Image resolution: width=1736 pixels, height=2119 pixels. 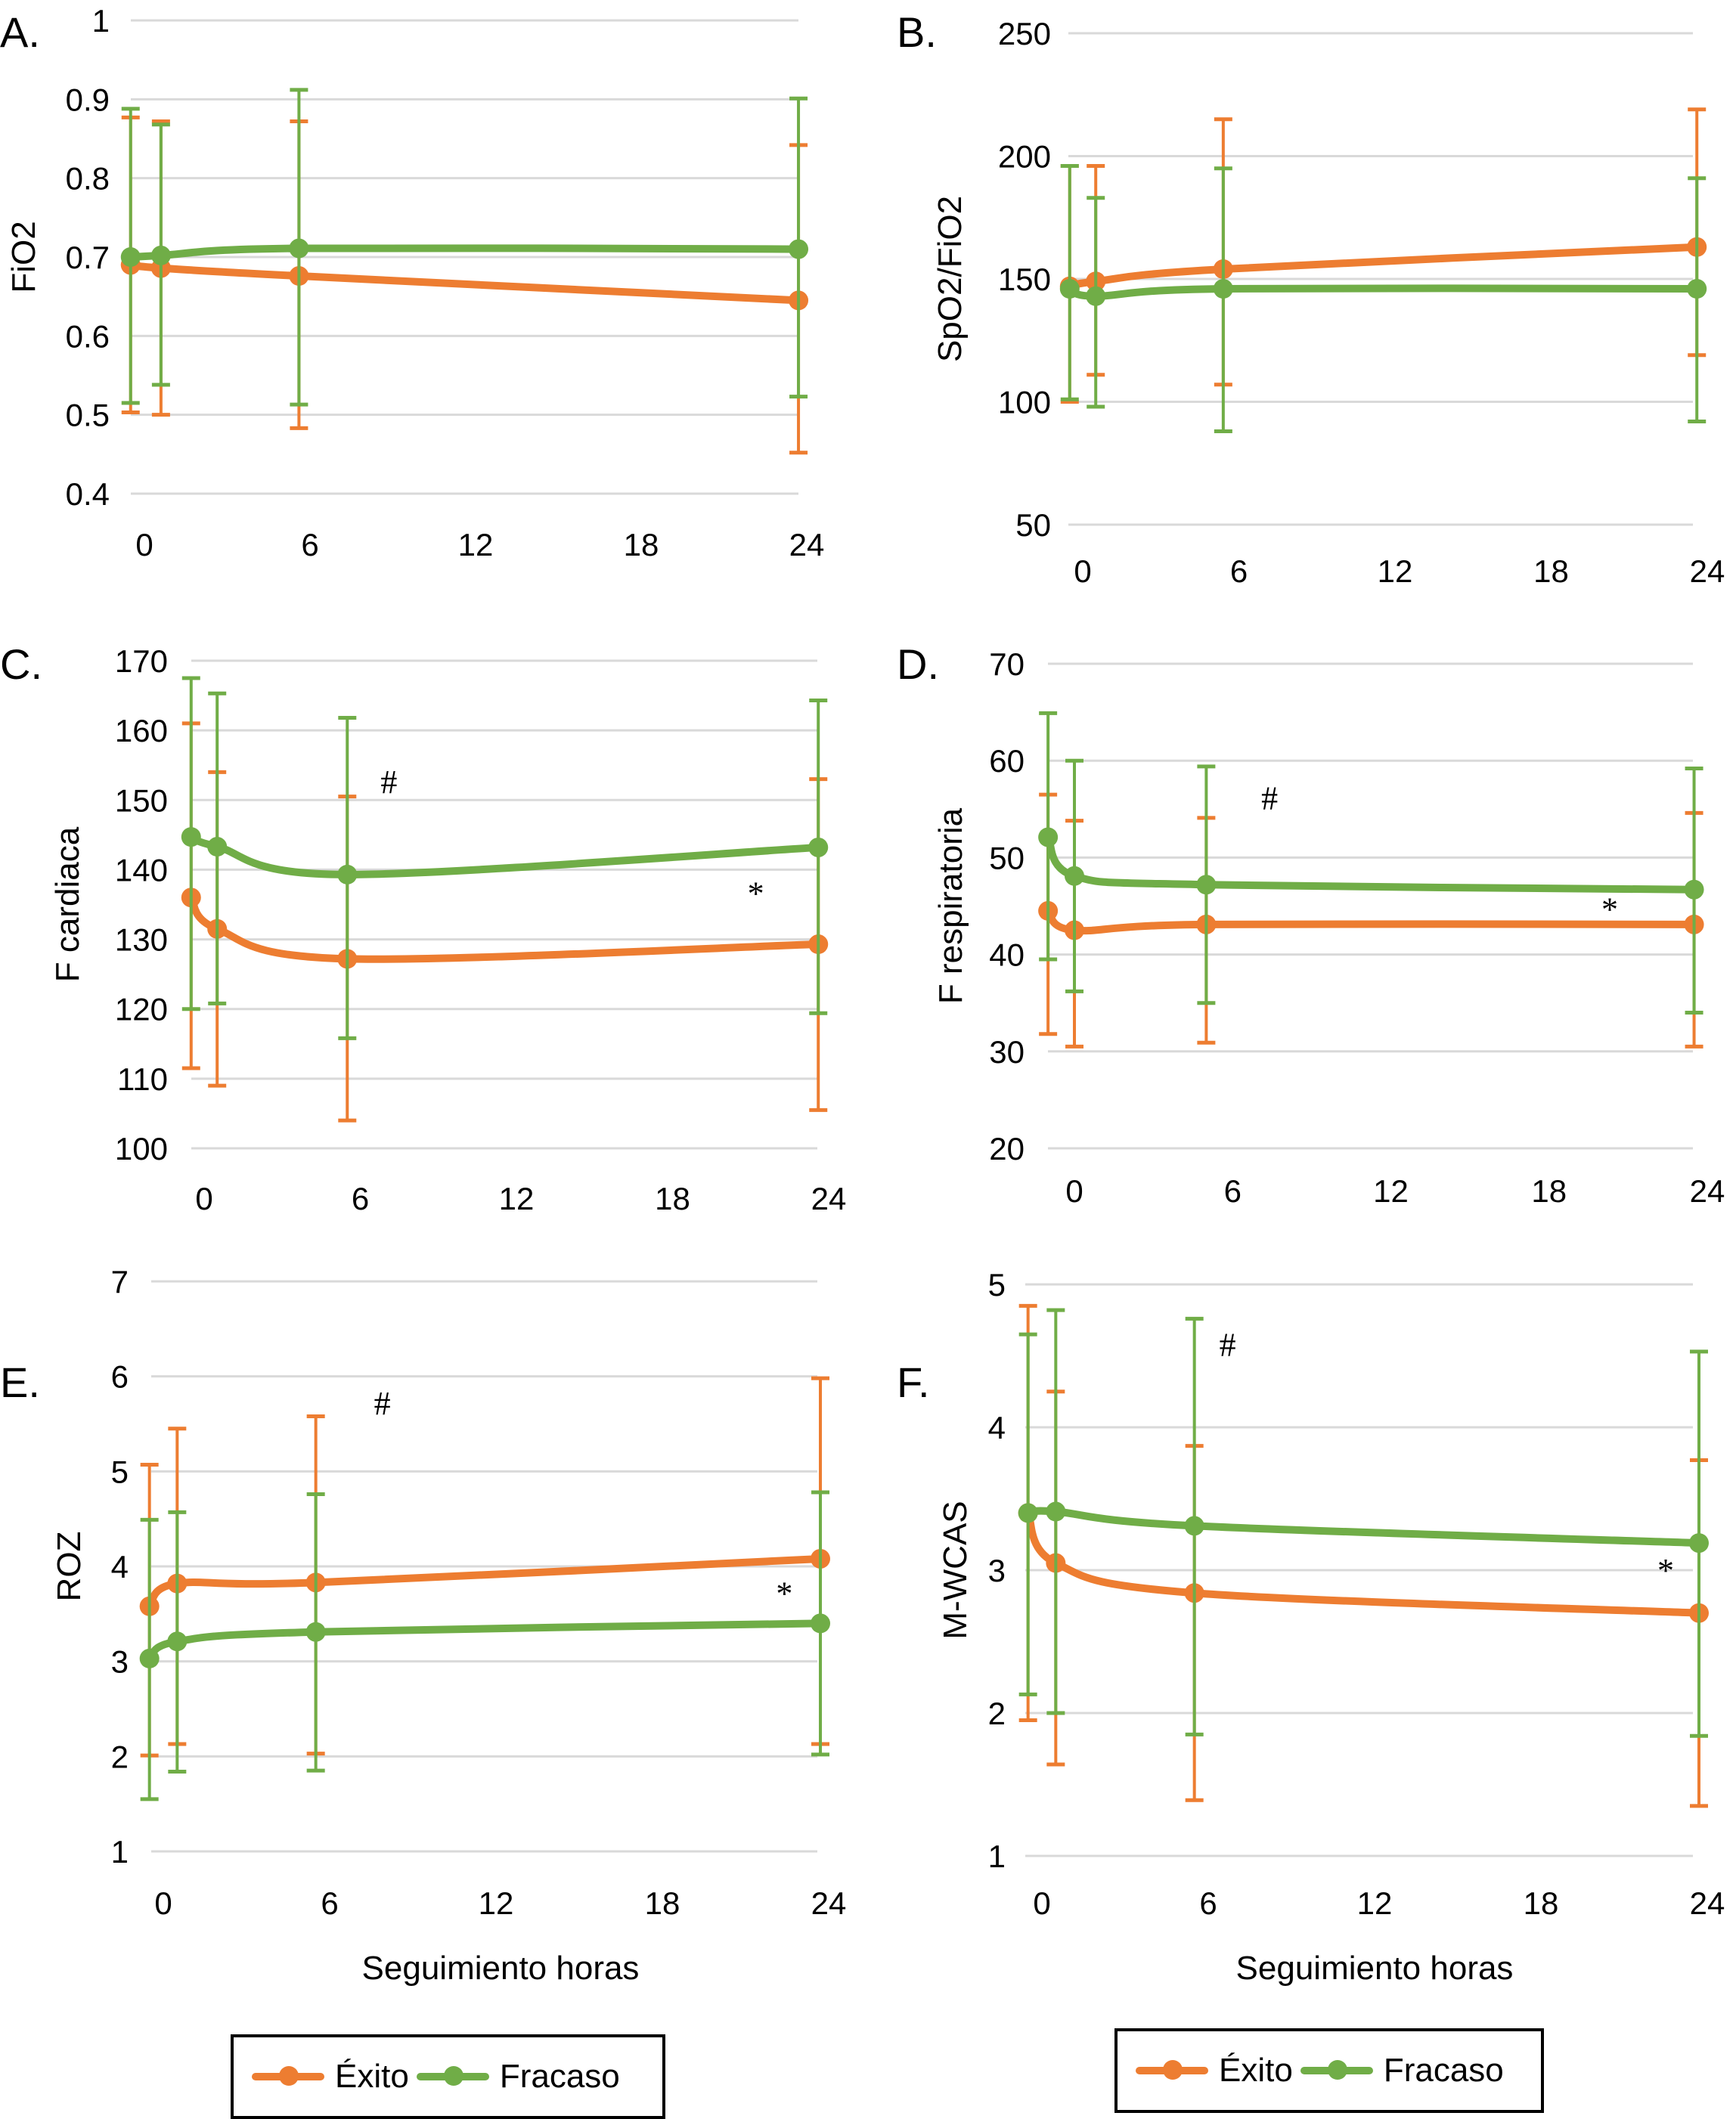 What do you see at coordinates (1024, 33) in the screenshot?
I see `y-tick-label: 250` at bounding box center [1024, 33].